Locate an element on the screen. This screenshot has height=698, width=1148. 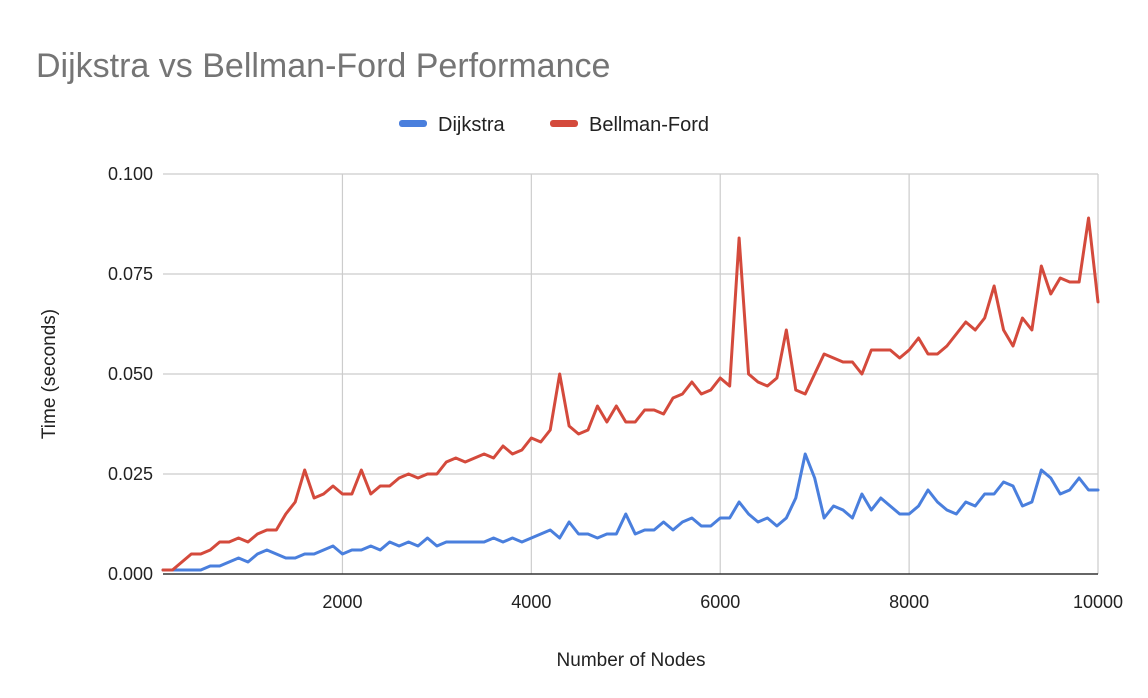
y-tick-label: 0.100 is located at coordinates (130, 174).